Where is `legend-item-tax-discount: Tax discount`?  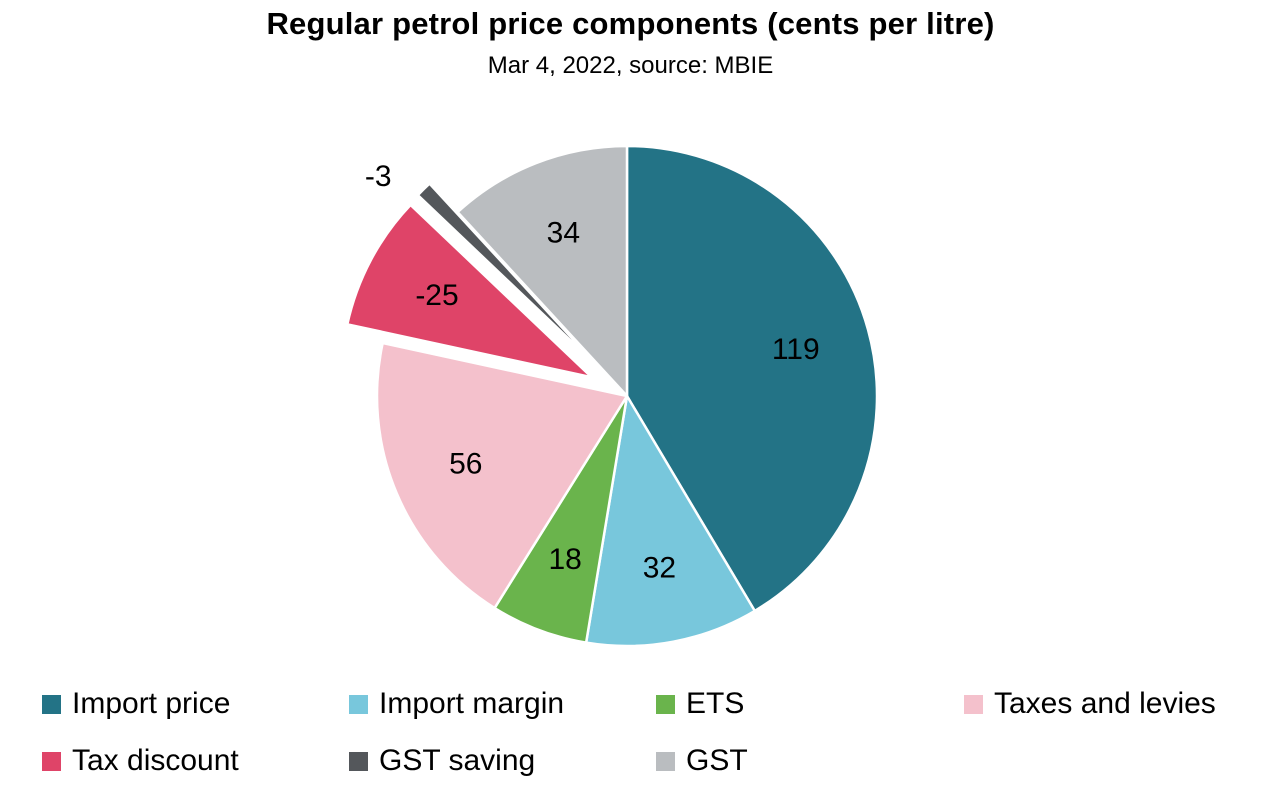
legend-item-tax-discount: Tax discount is located at coordinates (140, 761).